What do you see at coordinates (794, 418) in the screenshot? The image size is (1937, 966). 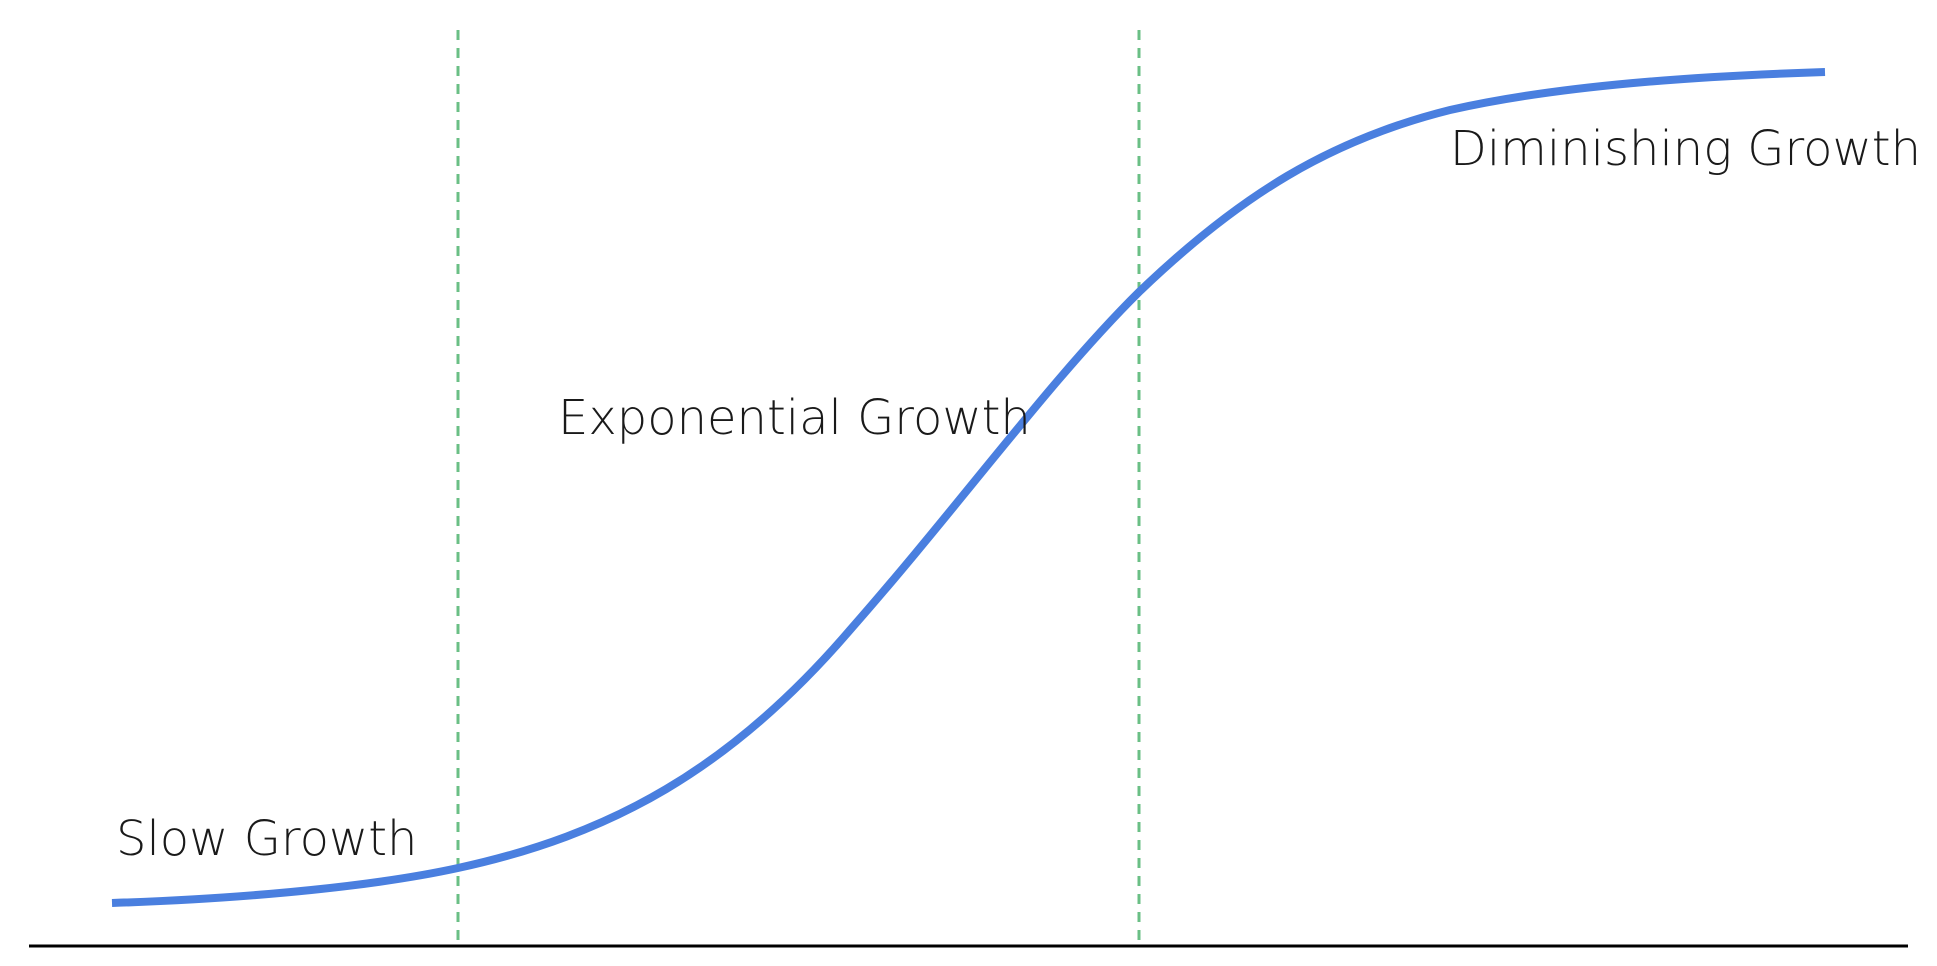 I see `phase-label-exponential-growth: Exponential Growth` at bounding box center [794, 418].